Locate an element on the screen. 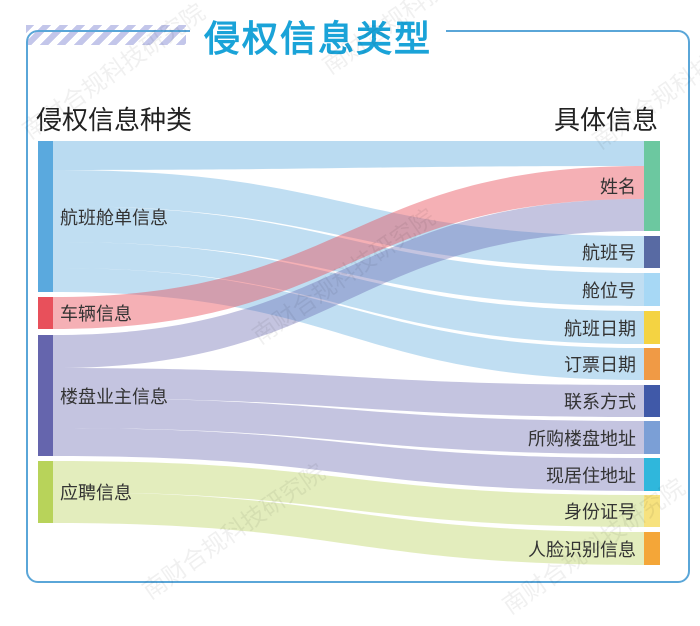  source-node-label: 车辆信息 is located at coordinates (96, 314).